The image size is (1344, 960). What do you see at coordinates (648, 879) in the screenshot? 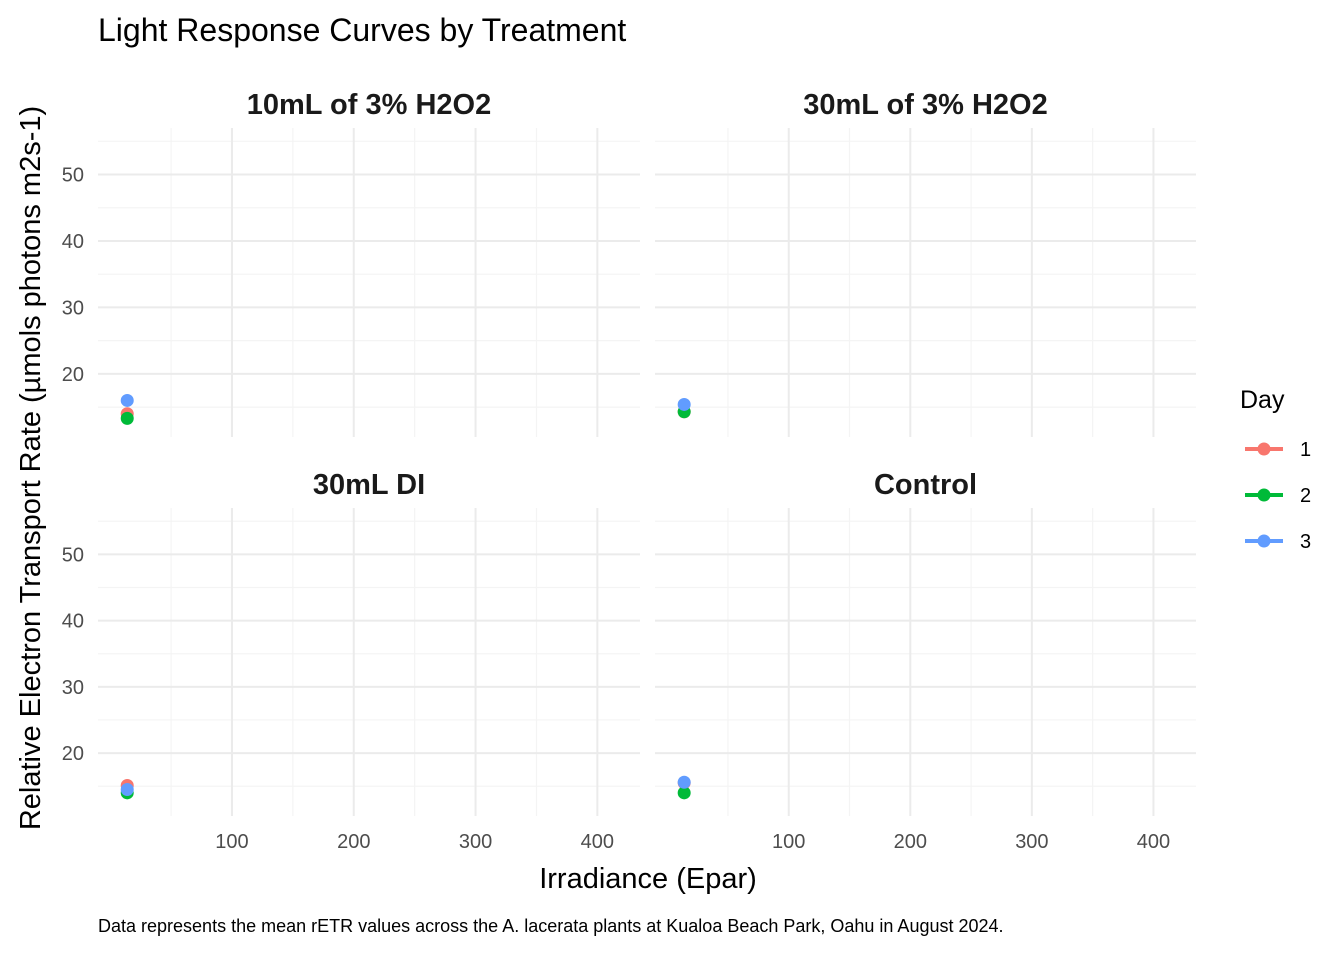
I see `x-axis-title: Irradiance (Epar)` at bounding box center [648, 879].